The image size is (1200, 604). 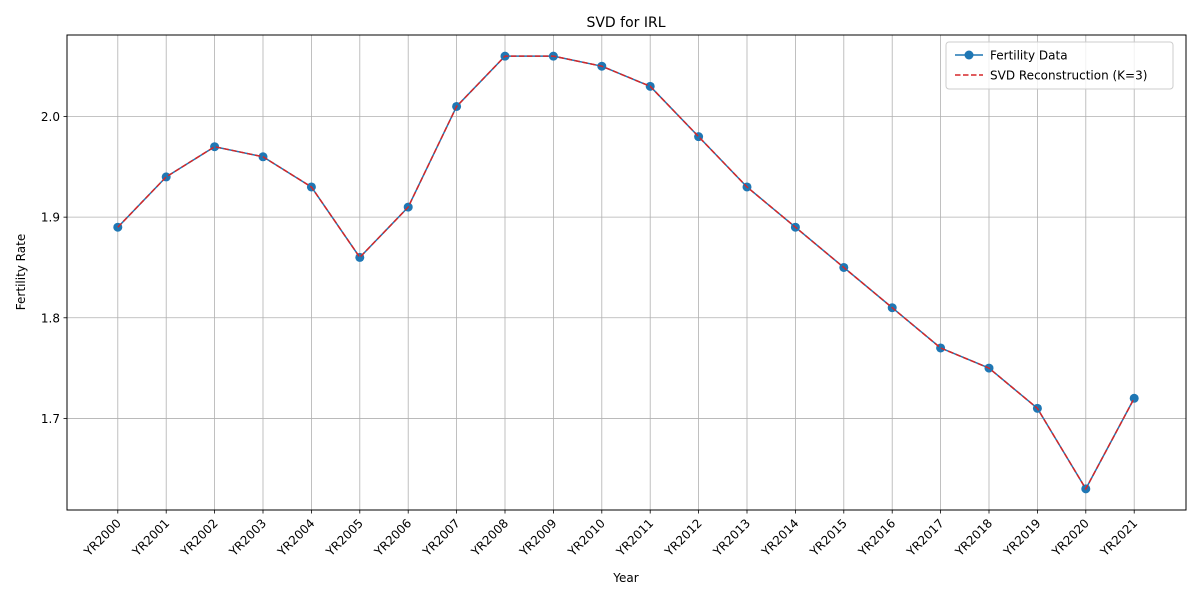 I want to click on y-tick-label: 2.0, so click(x=50, y=117).